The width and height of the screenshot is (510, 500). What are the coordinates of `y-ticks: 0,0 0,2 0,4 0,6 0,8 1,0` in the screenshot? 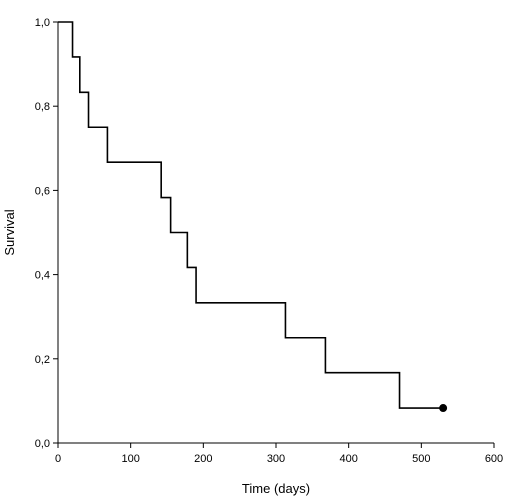 It's located at (46, 233).